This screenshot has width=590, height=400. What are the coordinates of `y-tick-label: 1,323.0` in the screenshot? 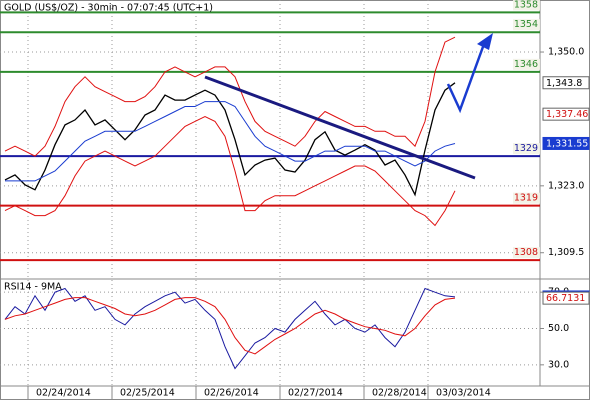 It's located at (566, 185).